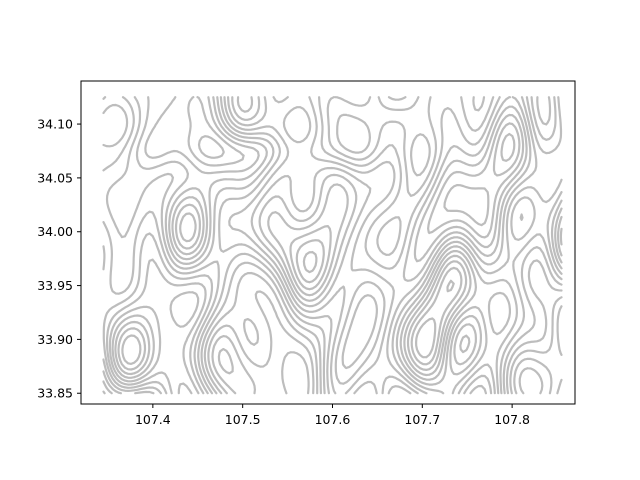 Image resolution: width=640 pixels, height=480 pixels. Describe the element at coordinates (55, 177) in the screenshot. I see `y-tick-label: 34.05` at that location.